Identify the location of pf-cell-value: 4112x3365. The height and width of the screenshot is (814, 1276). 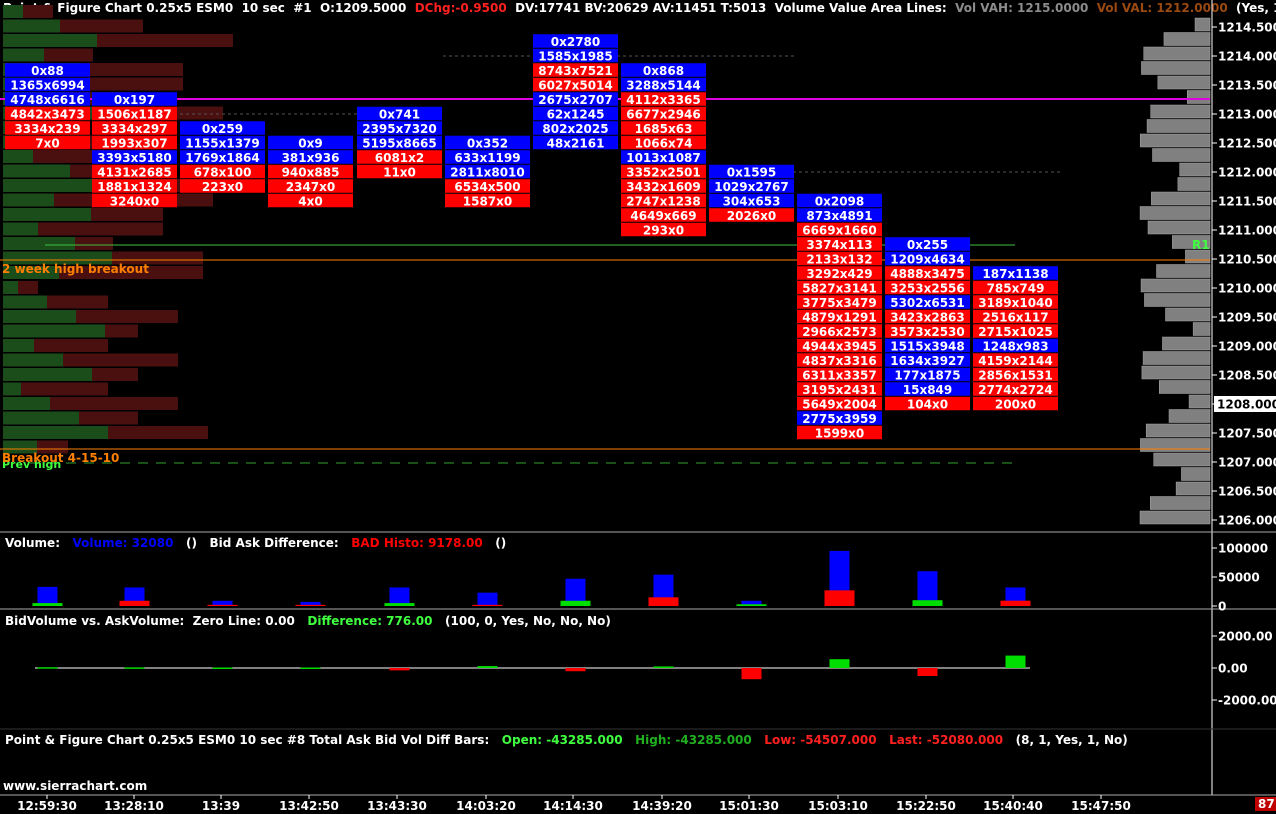
(663, 100).